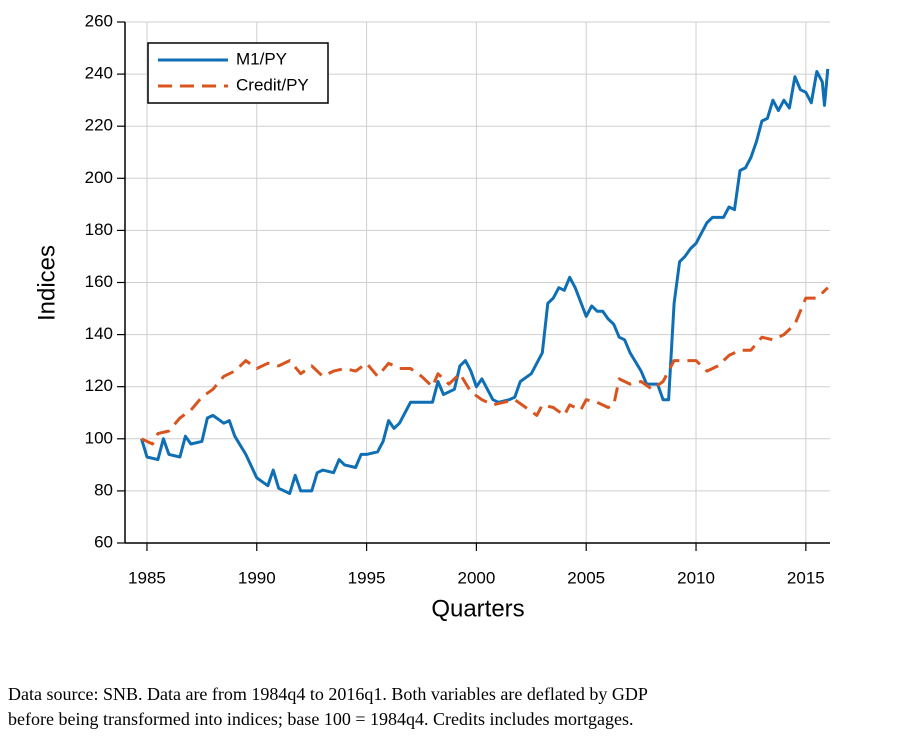 This screenshot has width=901, height=740. Describe the element at coordinates (99, 229) in the screenshot. I see `y-tick-label: 180` at that location.